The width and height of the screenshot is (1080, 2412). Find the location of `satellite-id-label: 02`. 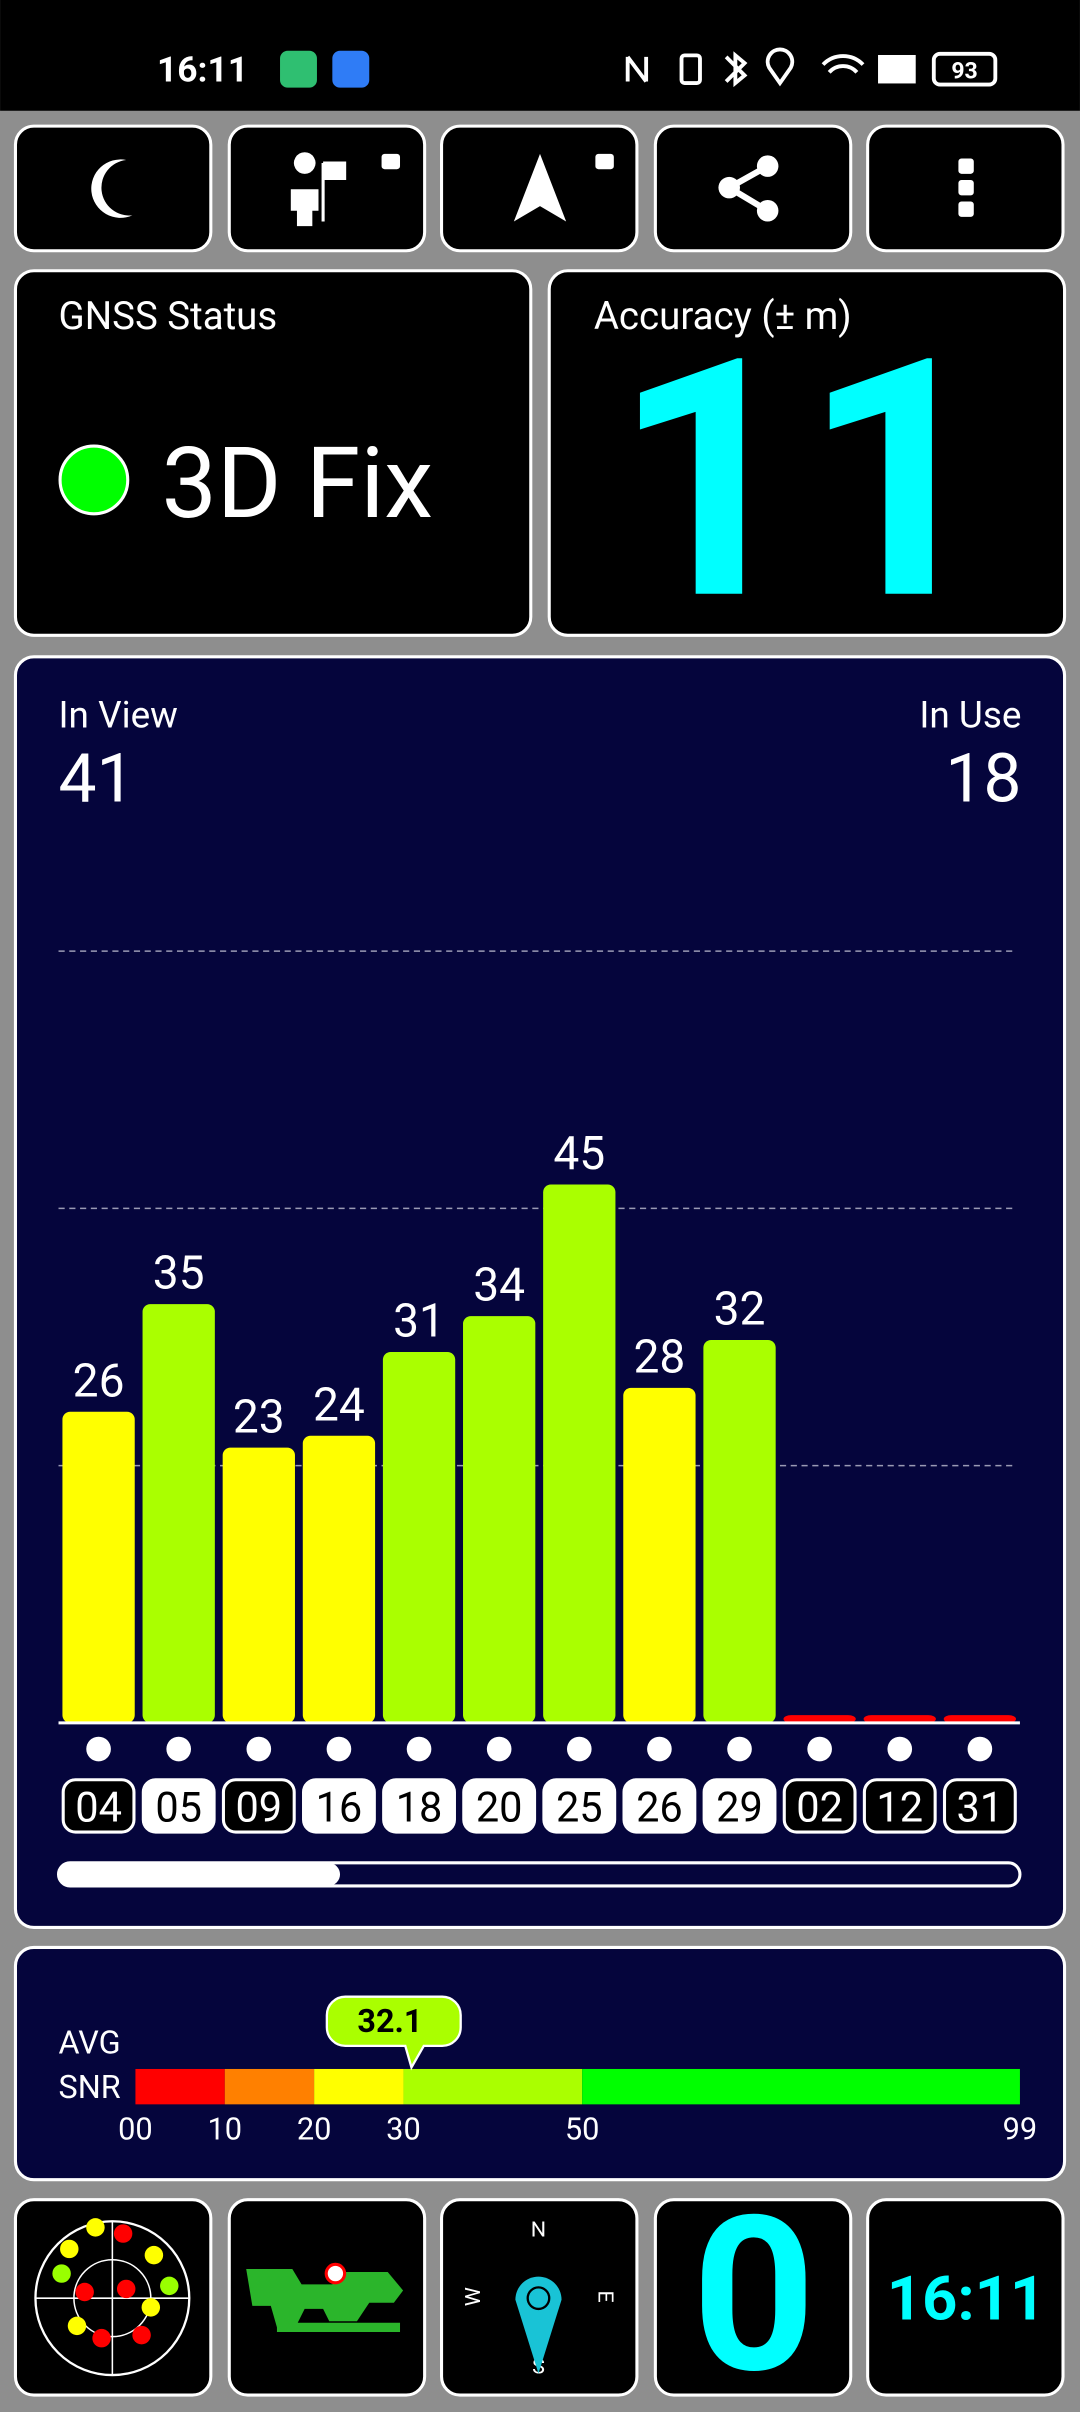

satellite-id-label: 02 is located at coordinates (819, 1807).